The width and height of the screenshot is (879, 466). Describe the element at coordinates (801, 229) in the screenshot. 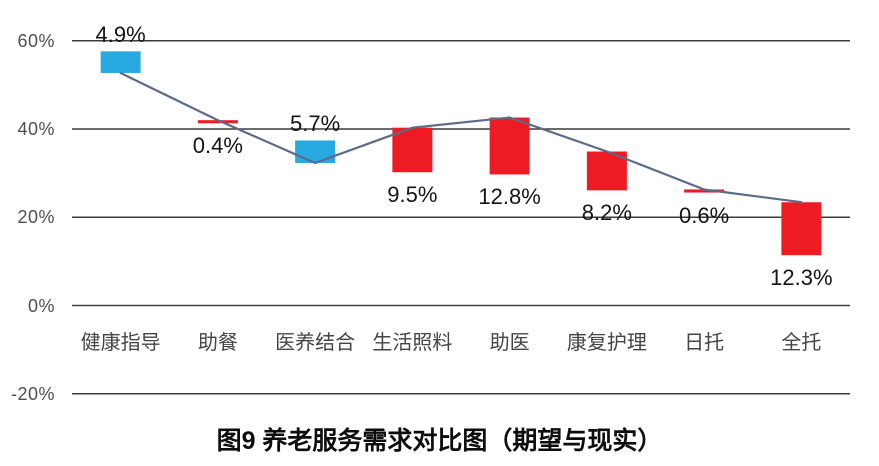

I see `gap-bar-full-time-care` at that location.